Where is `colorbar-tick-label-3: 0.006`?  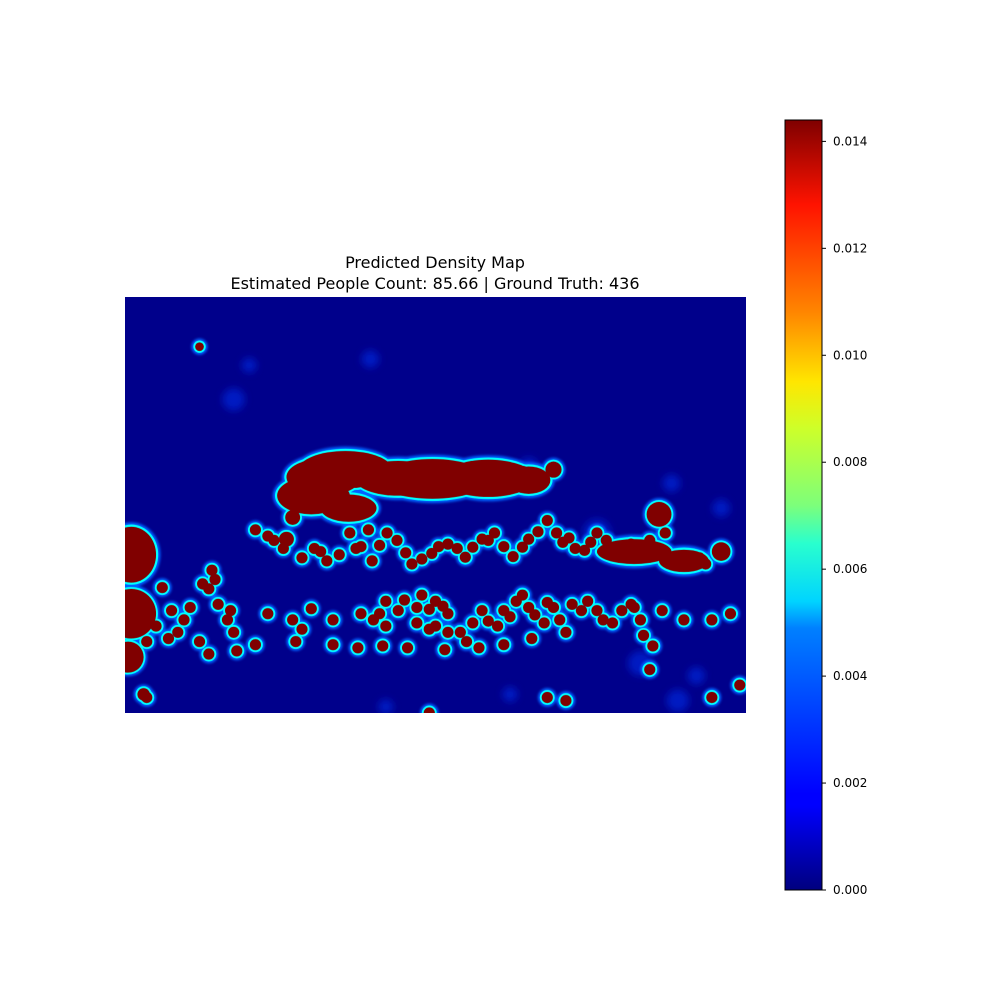
colorbar-tick-label-3: 0.006 is located at coordinates (850, 569).